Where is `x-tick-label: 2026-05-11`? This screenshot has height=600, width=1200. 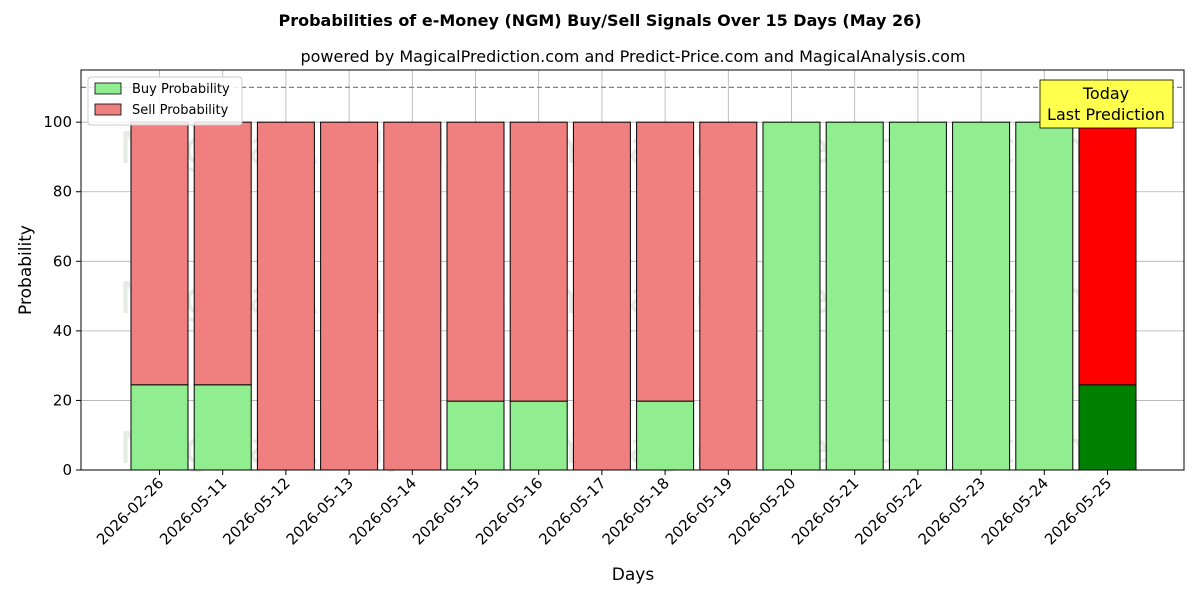 x-tick-label: 2026-05-11 is located at coordinates (193, 511).